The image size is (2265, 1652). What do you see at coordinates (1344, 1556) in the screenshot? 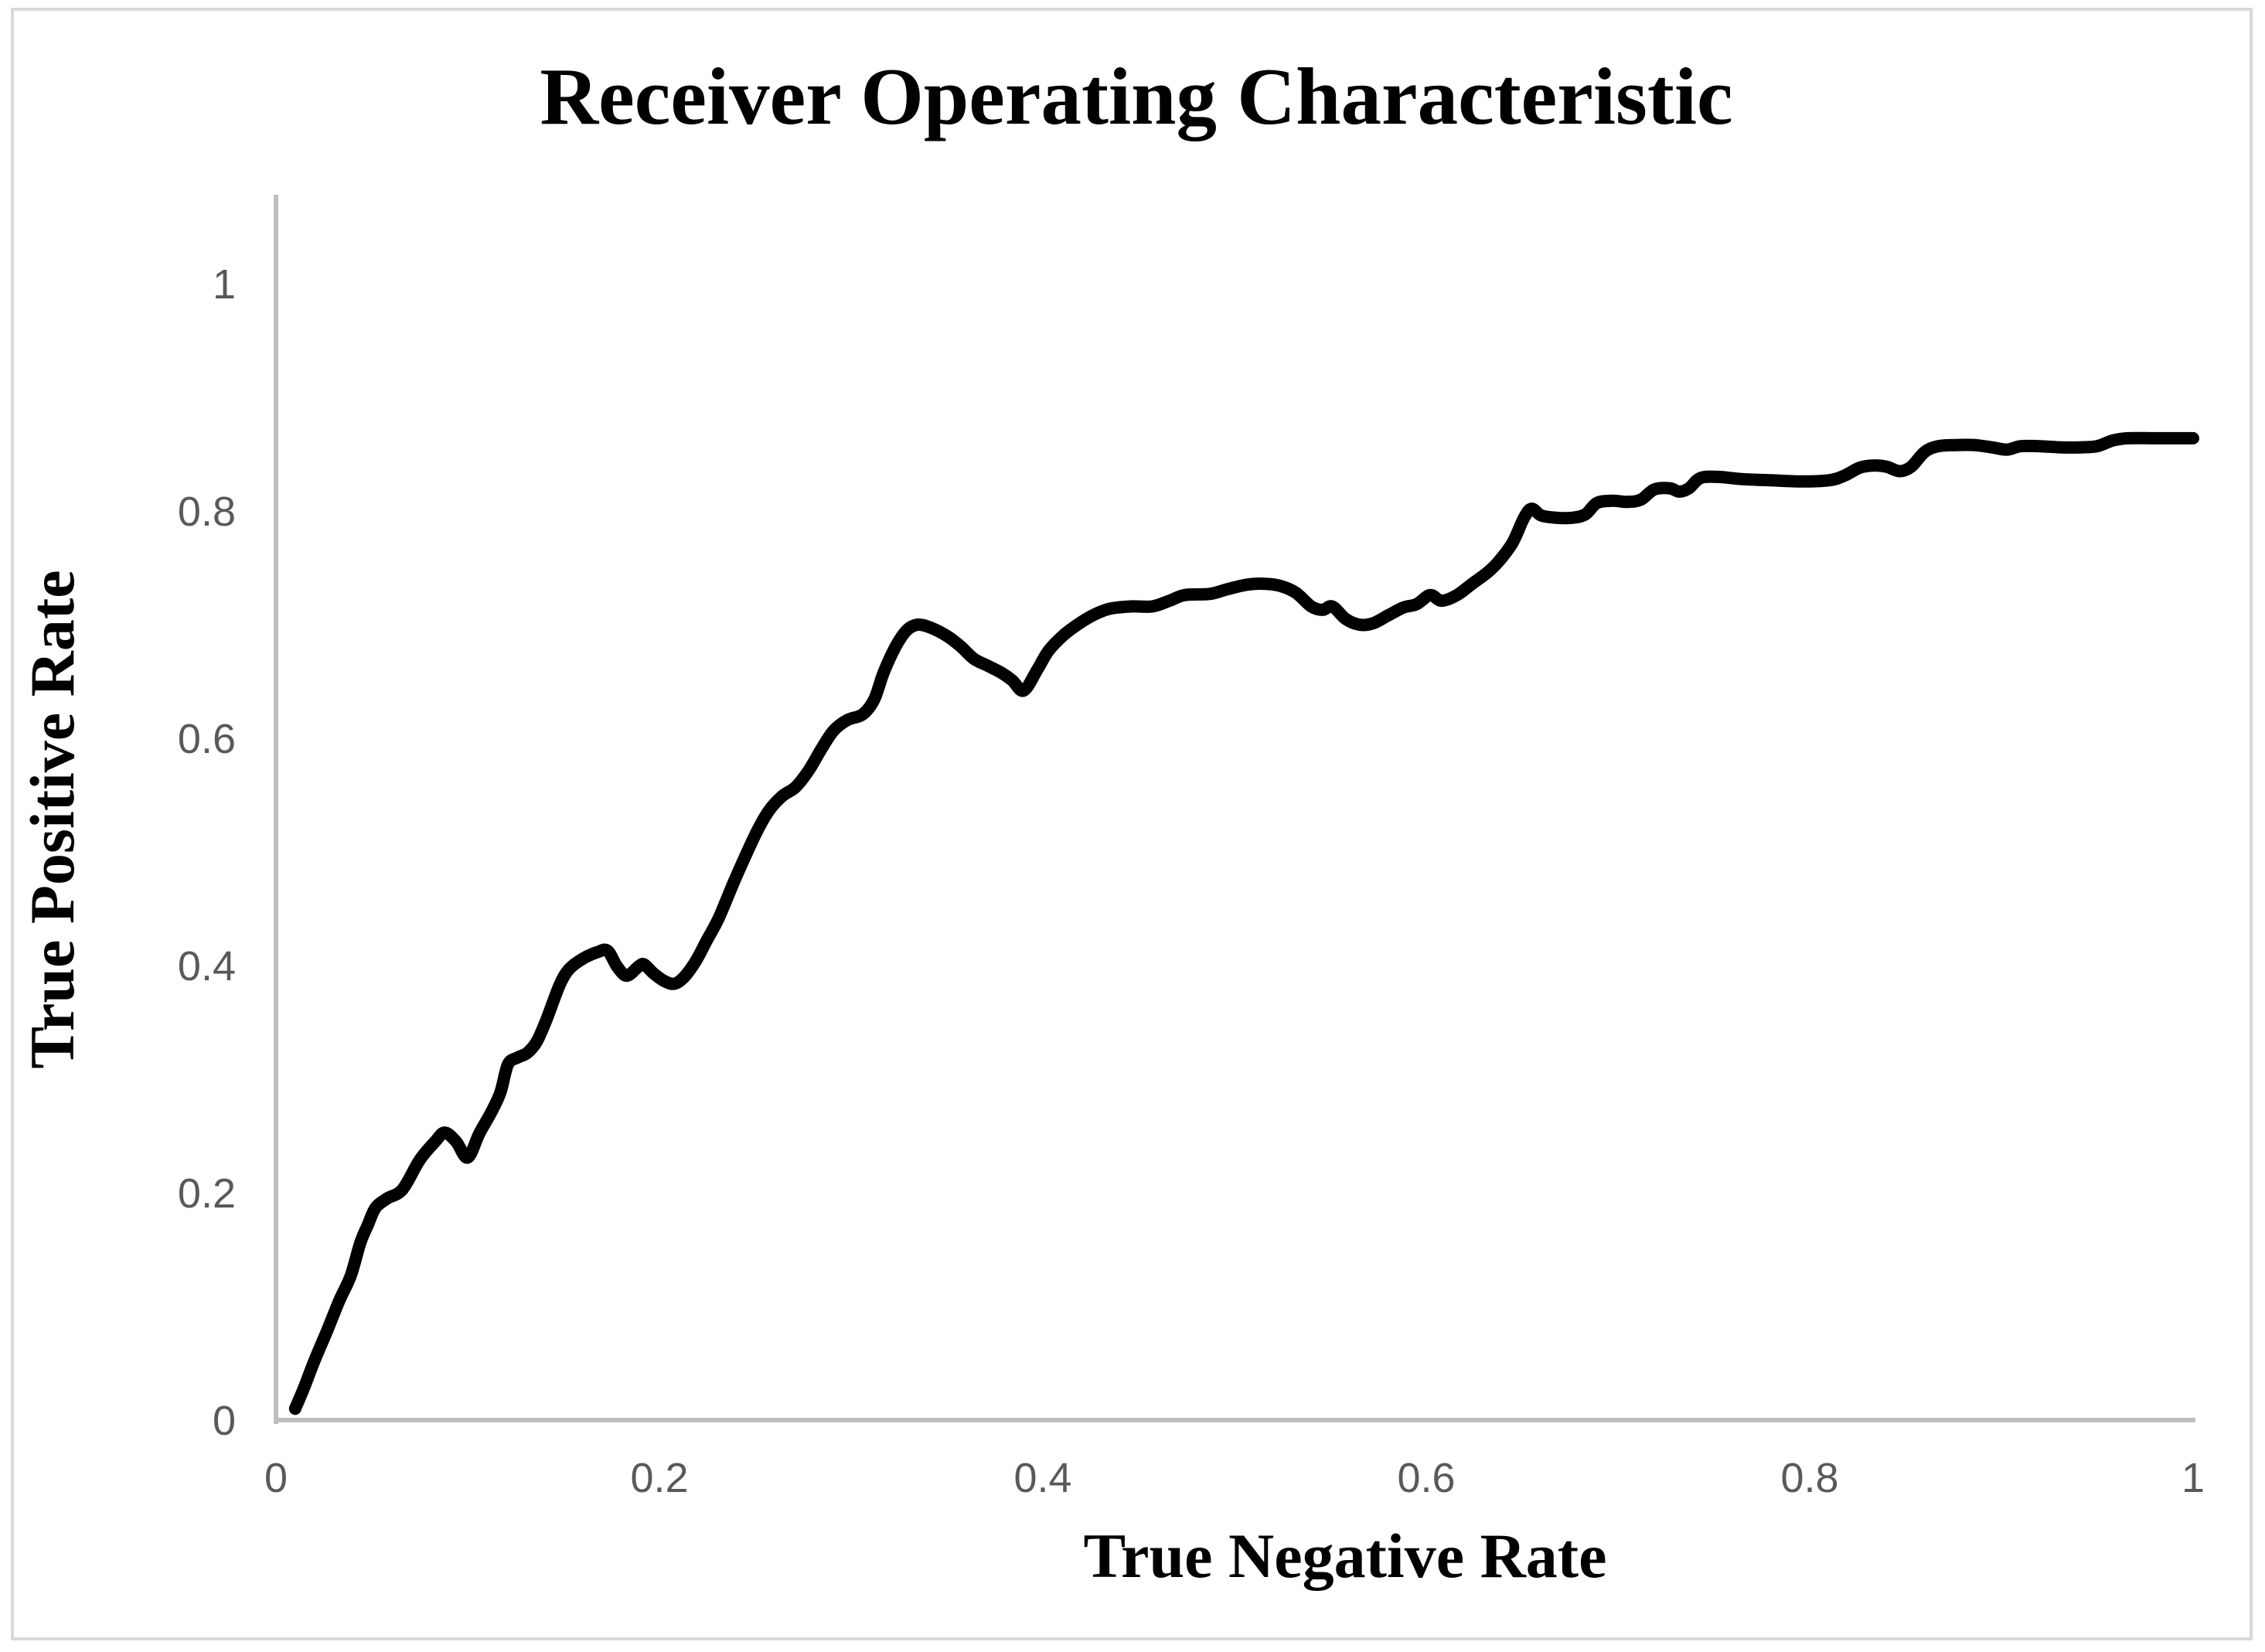
I see `x-axis-title: True Negative Rate` at bounding box center [1344, 1556].